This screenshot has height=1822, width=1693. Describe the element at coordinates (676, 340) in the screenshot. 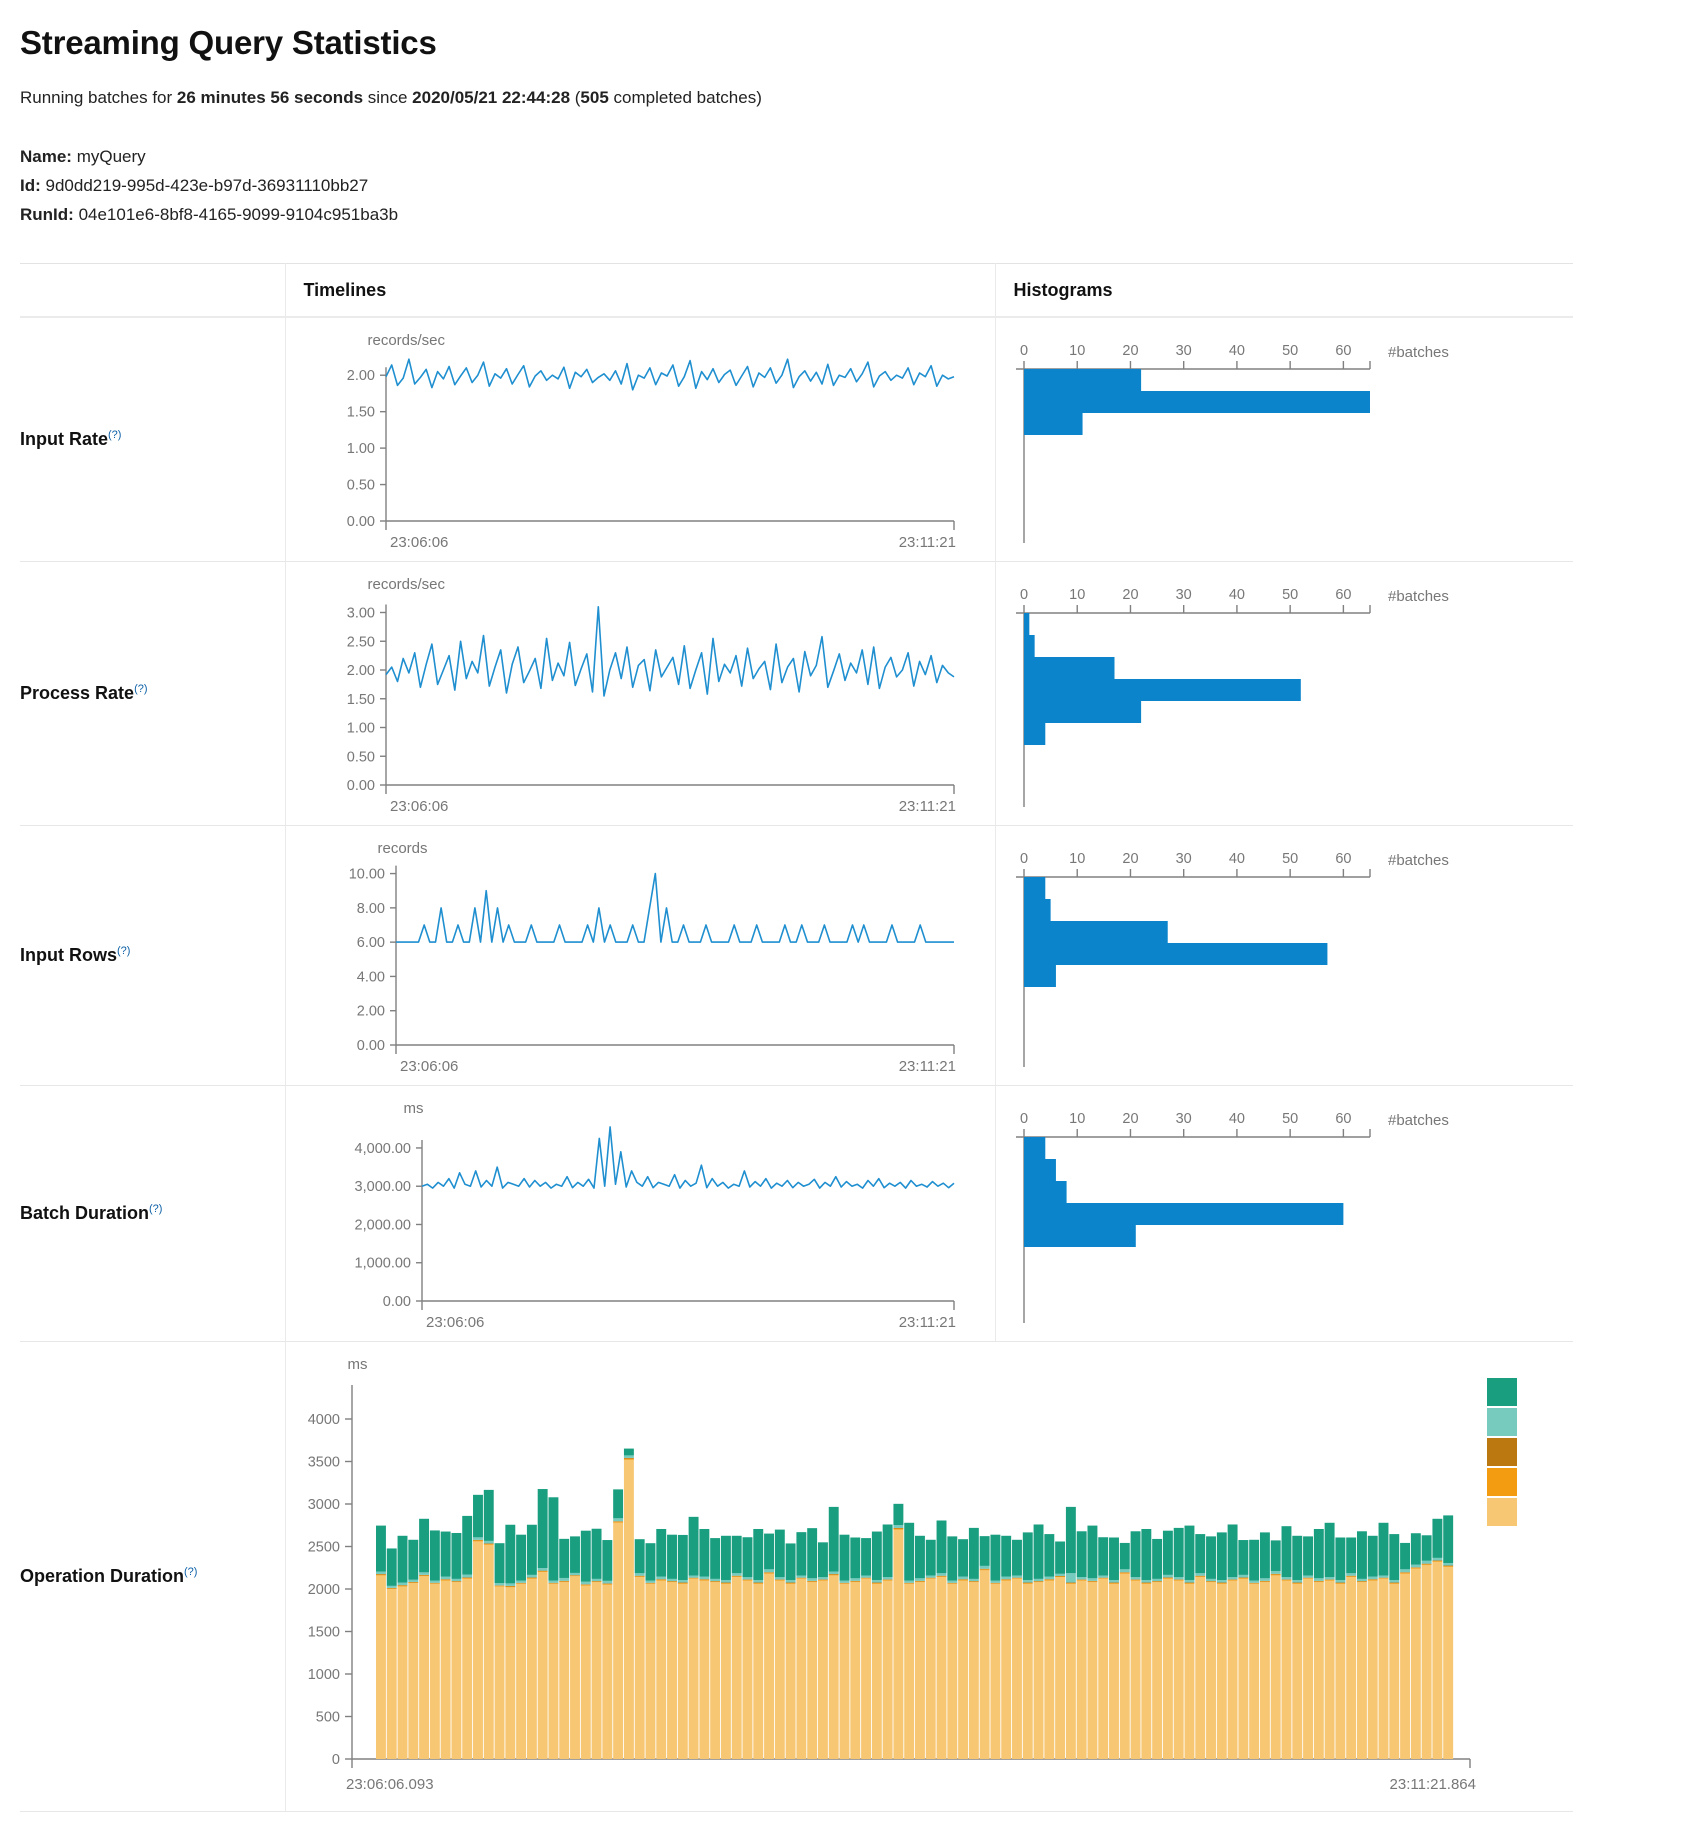

I see `timeline-unit-label: records/sec` at that location.